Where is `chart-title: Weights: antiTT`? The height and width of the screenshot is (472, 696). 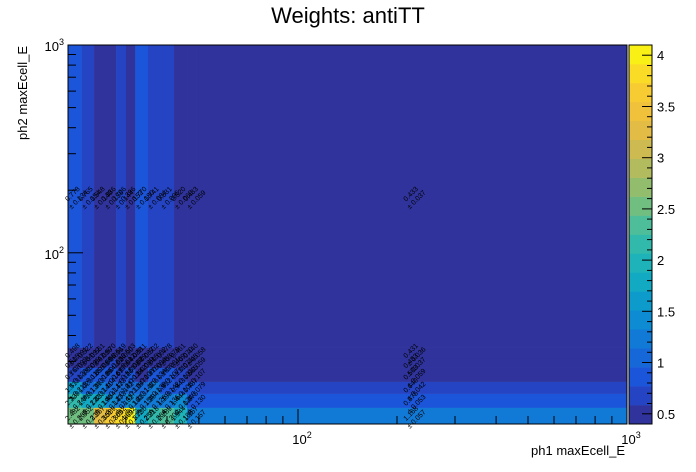 chart-title: Weights: antiTT is located at coordinates (348, 15).